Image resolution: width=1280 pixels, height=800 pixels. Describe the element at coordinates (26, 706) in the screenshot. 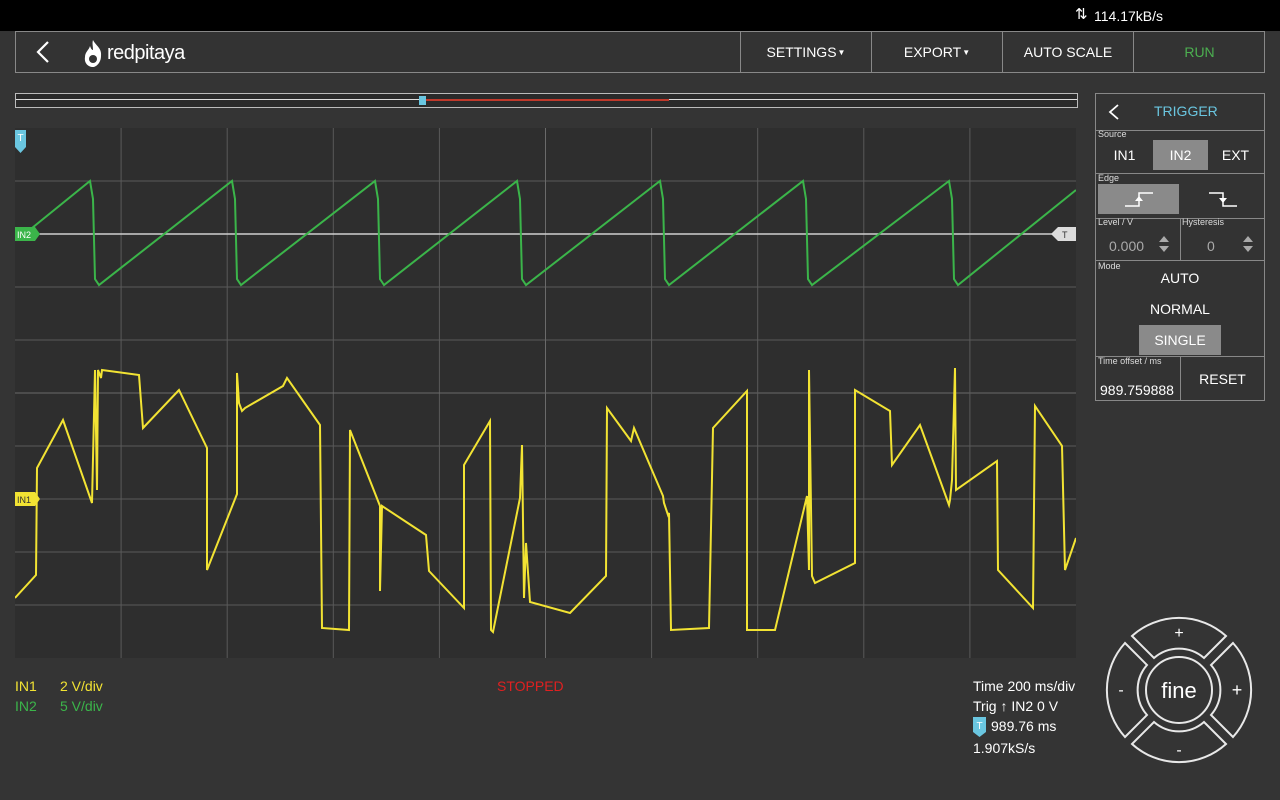

I see `in2-channel-label: IN2` at that location.